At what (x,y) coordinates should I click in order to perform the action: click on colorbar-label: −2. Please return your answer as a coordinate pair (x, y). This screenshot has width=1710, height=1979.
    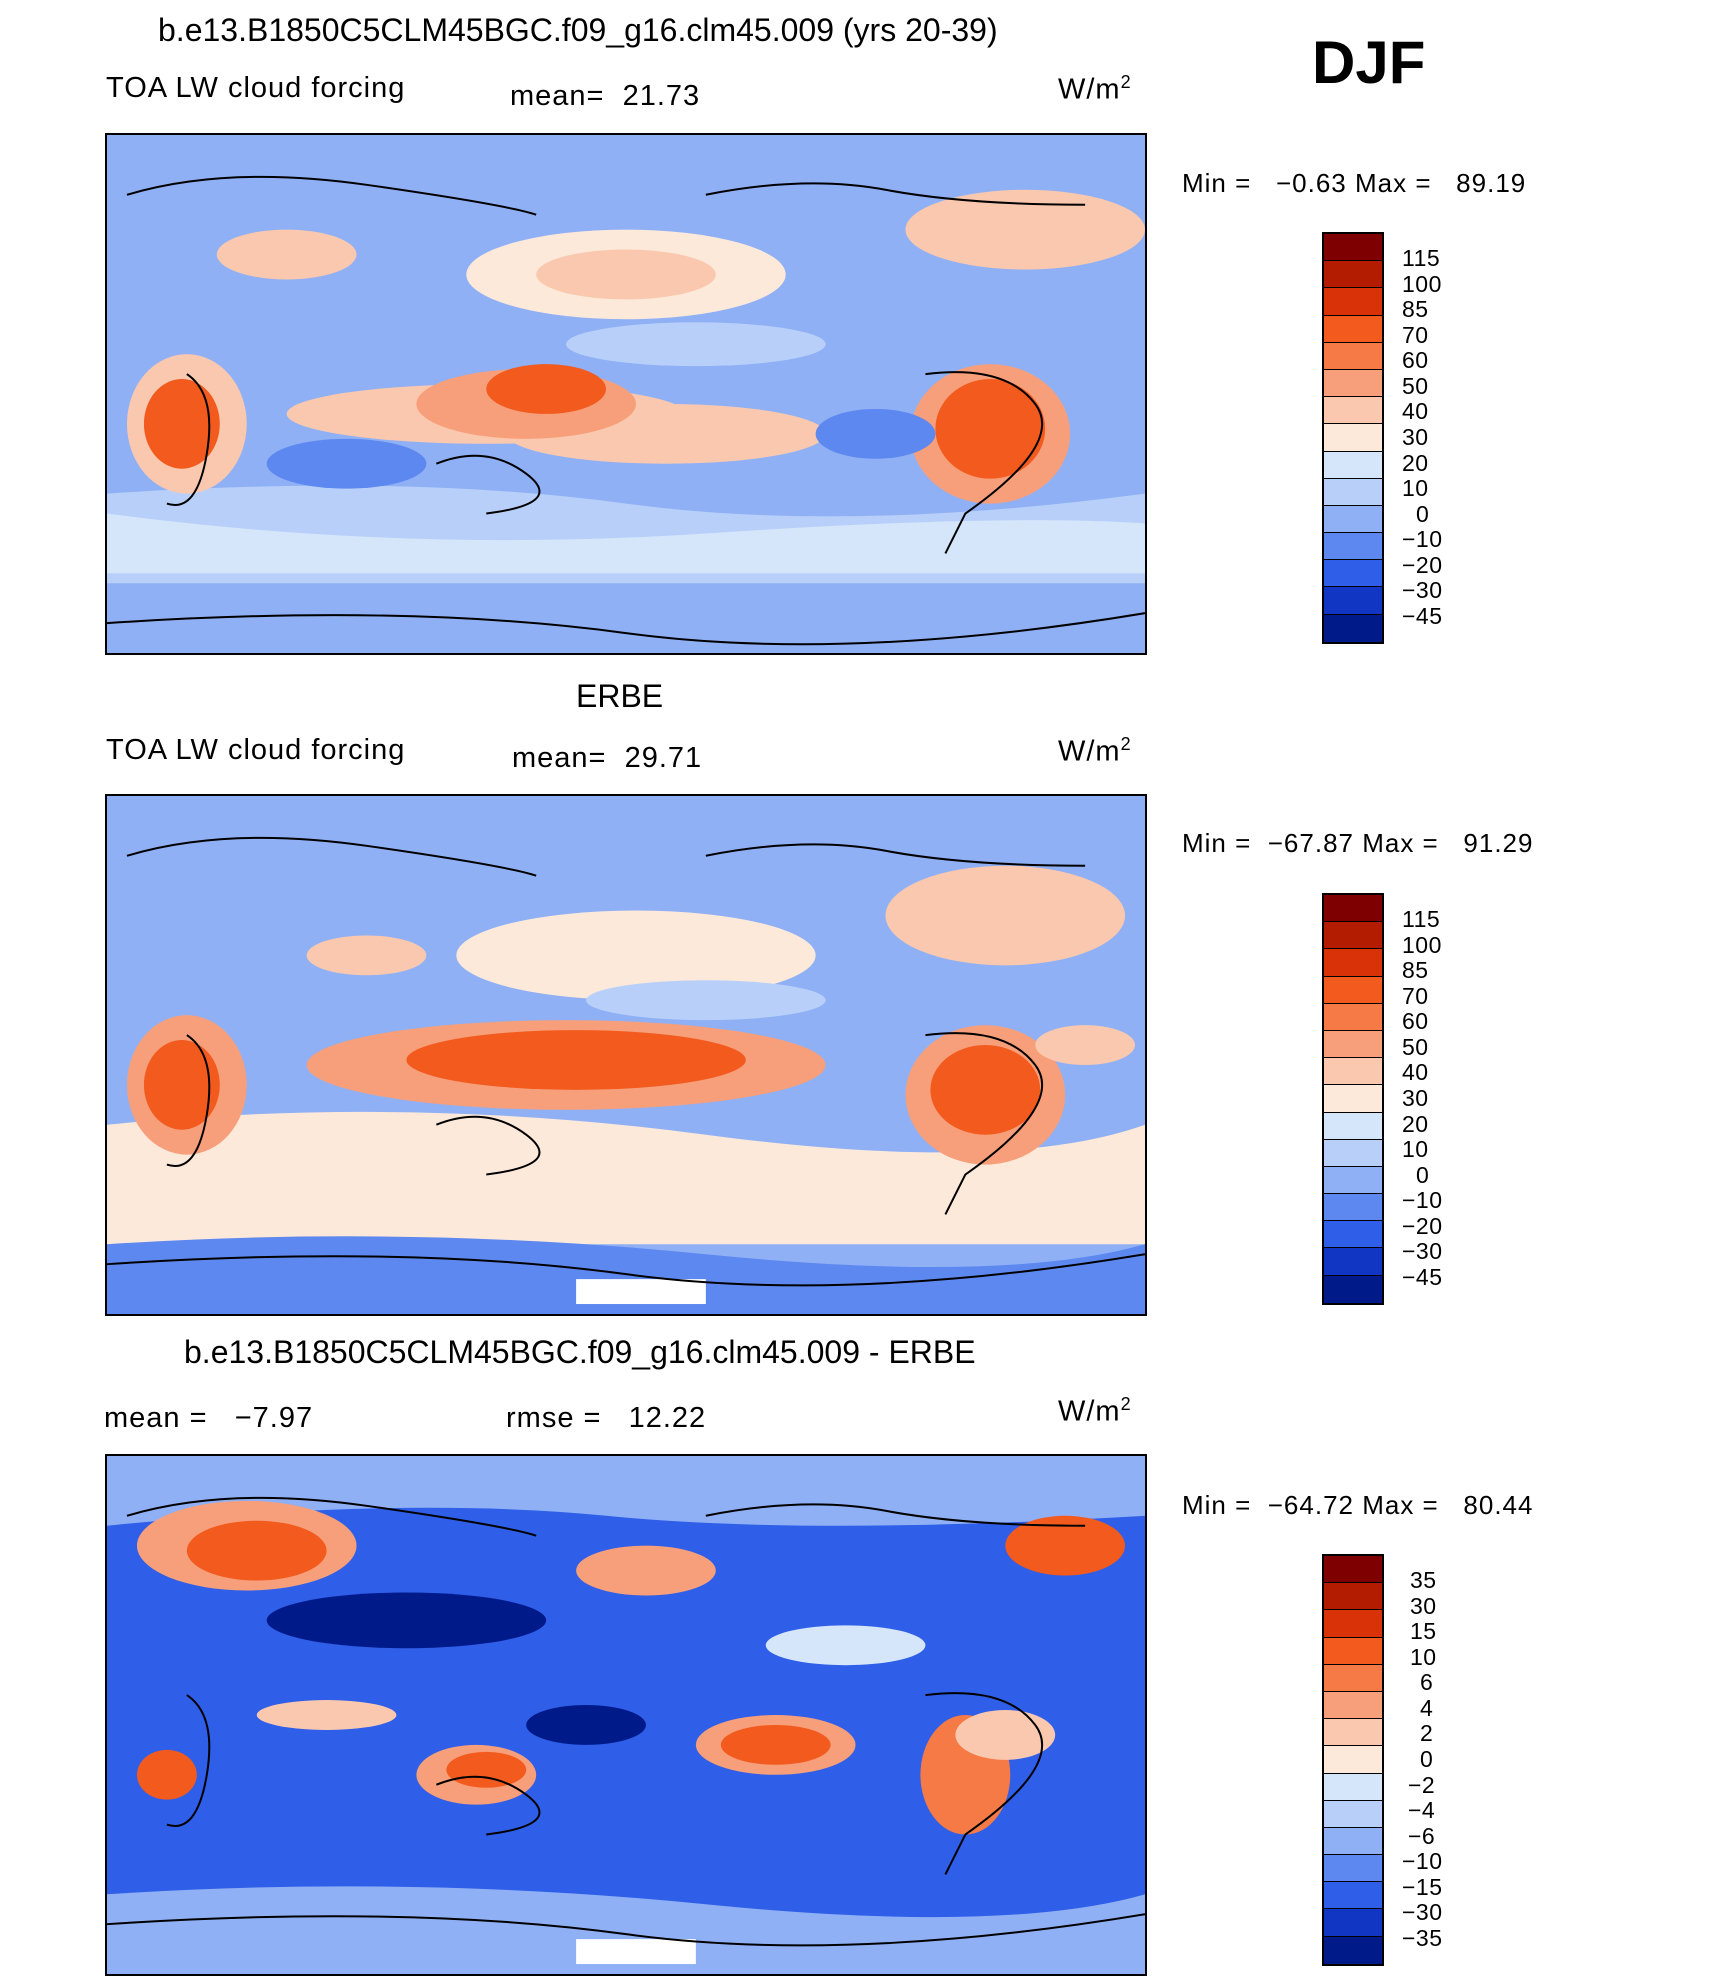
    Looking at the image, I should click on (1422, 1785).